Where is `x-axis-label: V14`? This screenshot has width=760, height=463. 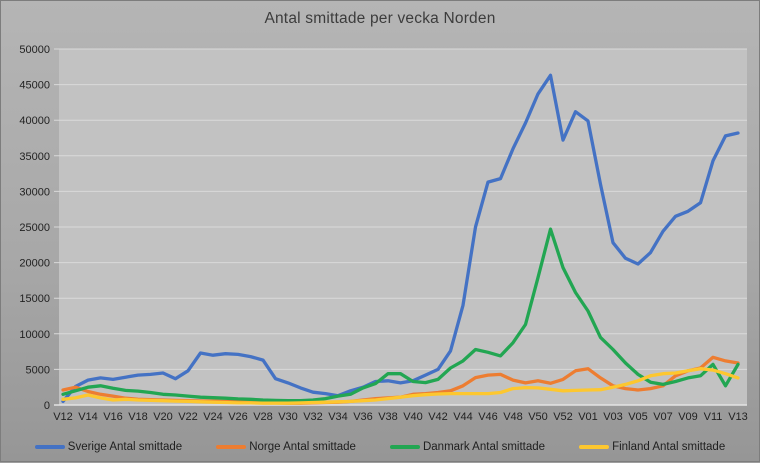 x-axis-label: V14 is located at coordinates (88, 417).